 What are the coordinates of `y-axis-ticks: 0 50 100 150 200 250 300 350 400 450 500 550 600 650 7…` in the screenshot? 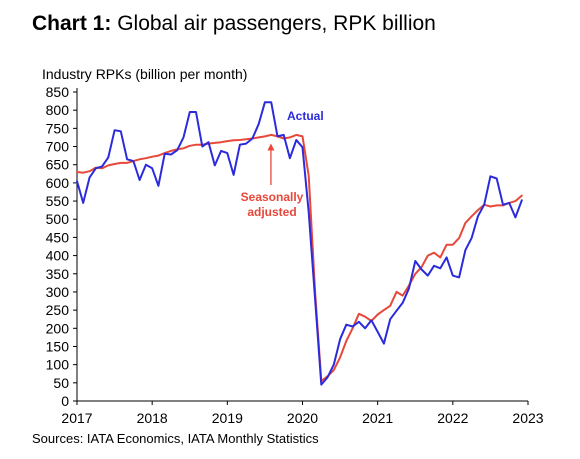 It's located at (61, 246).